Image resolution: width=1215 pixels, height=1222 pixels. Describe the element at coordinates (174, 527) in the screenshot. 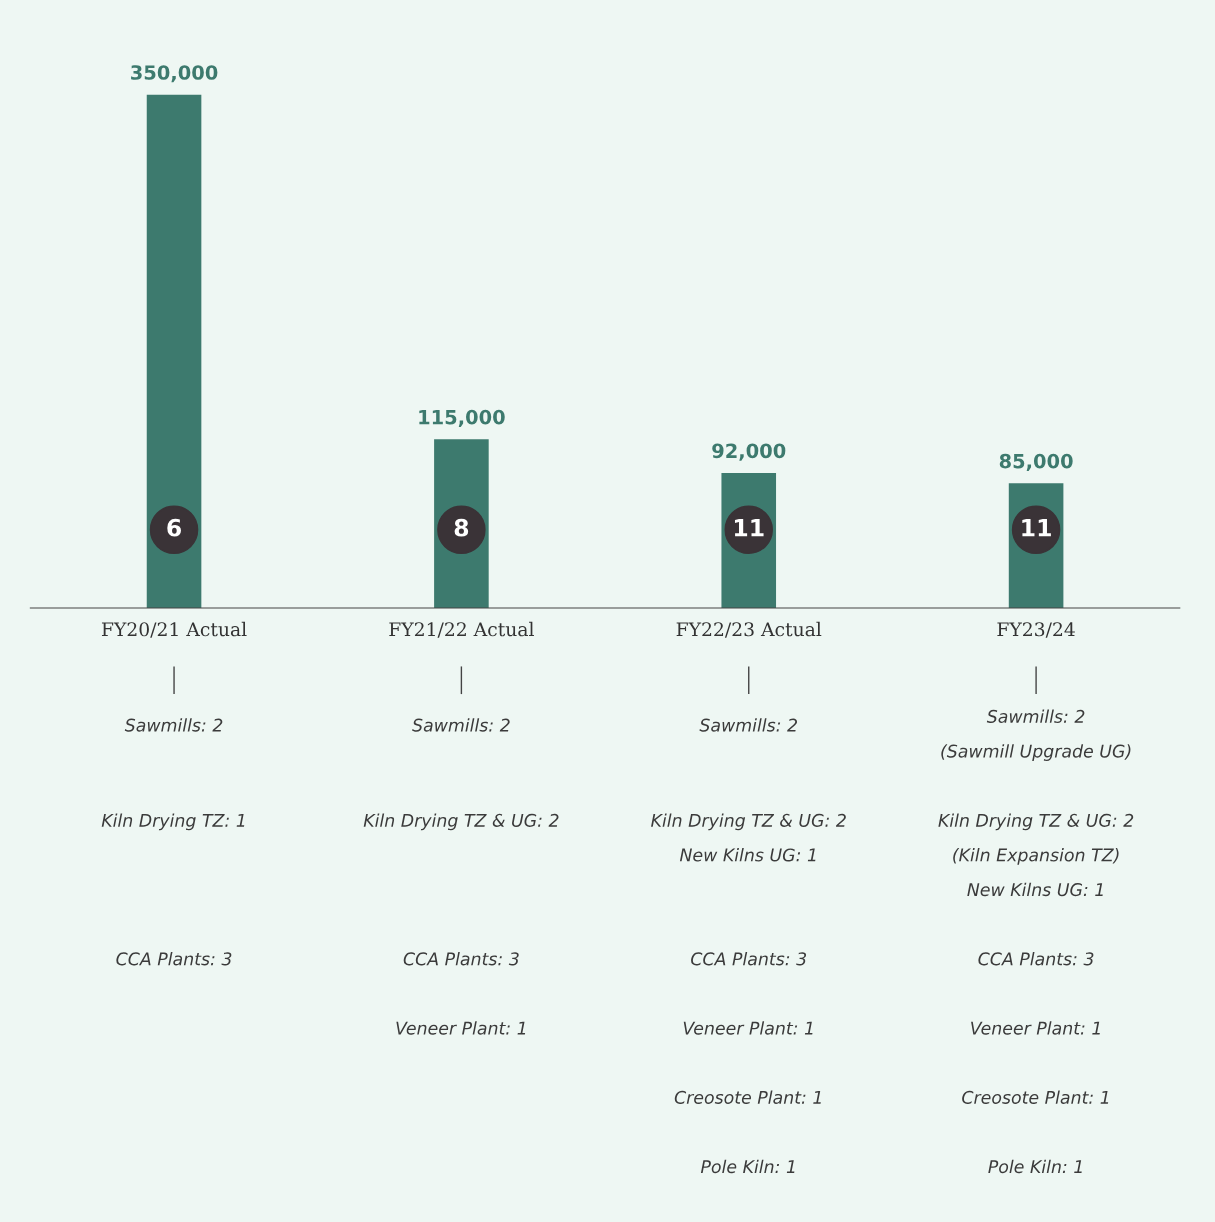

I see `annotation: 6` at that location.